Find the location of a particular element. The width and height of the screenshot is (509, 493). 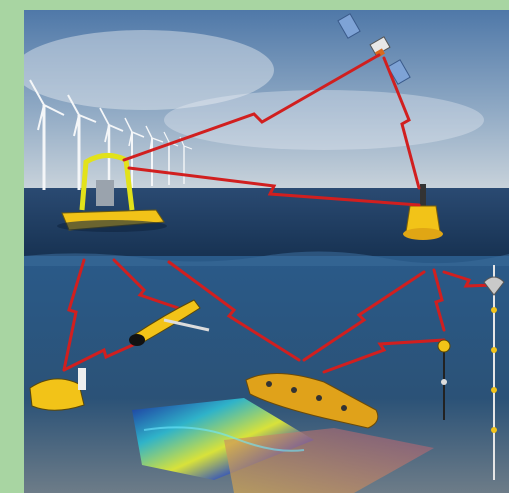

buoy-icon is located at coordinates (423, 212).